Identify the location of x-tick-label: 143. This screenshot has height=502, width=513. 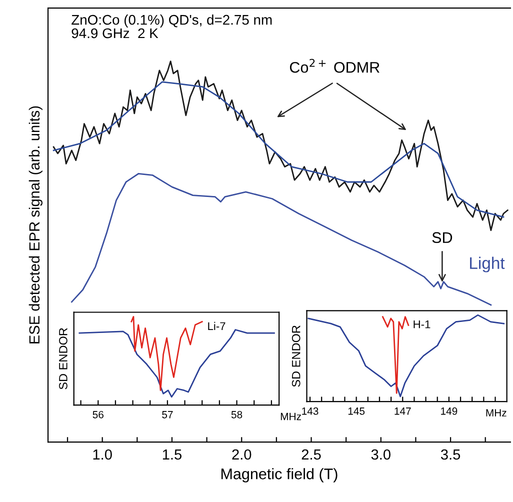
(310, 411).